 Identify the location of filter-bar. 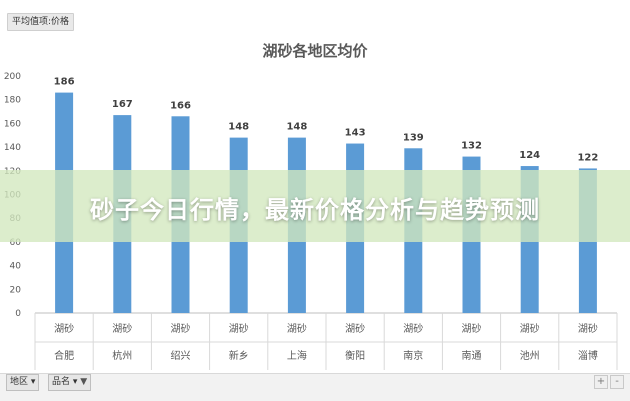
(315, 387).